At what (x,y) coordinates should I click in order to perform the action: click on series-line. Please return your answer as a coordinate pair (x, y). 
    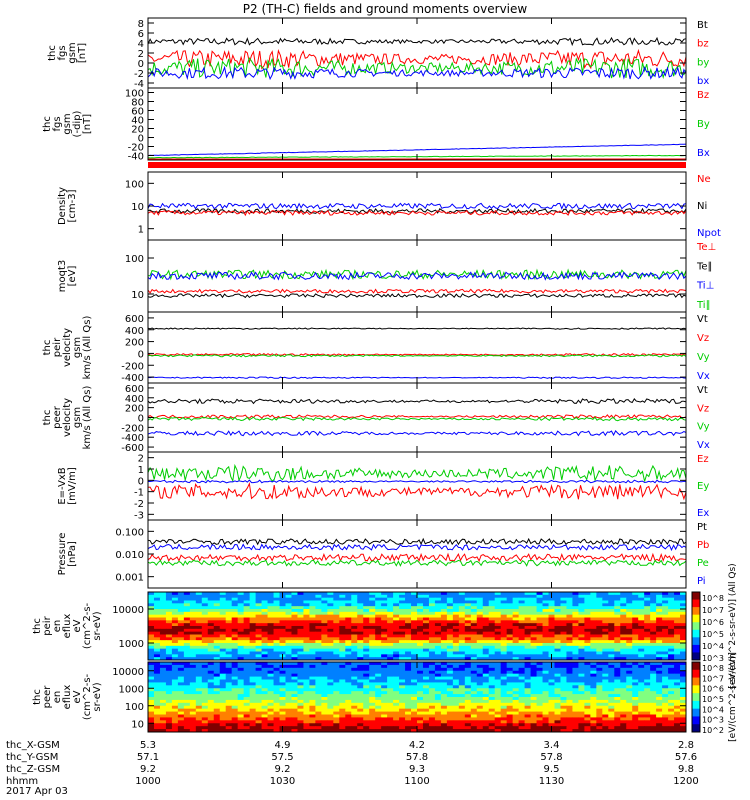
    Looking at the image, I should click on (417, 563).